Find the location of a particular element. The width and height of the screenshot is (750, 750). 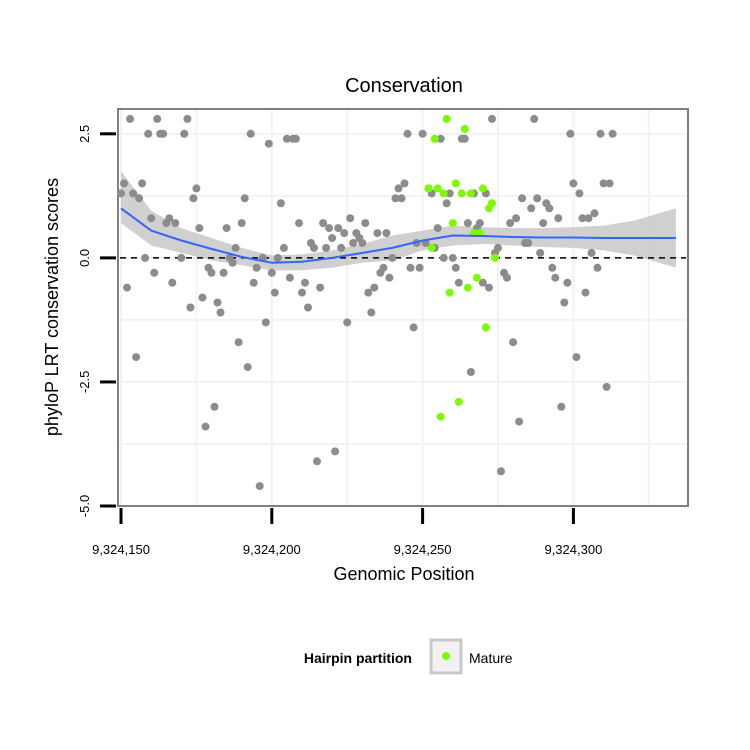

legend: Hairpin partition Mature is located at coordinates (408, 656).